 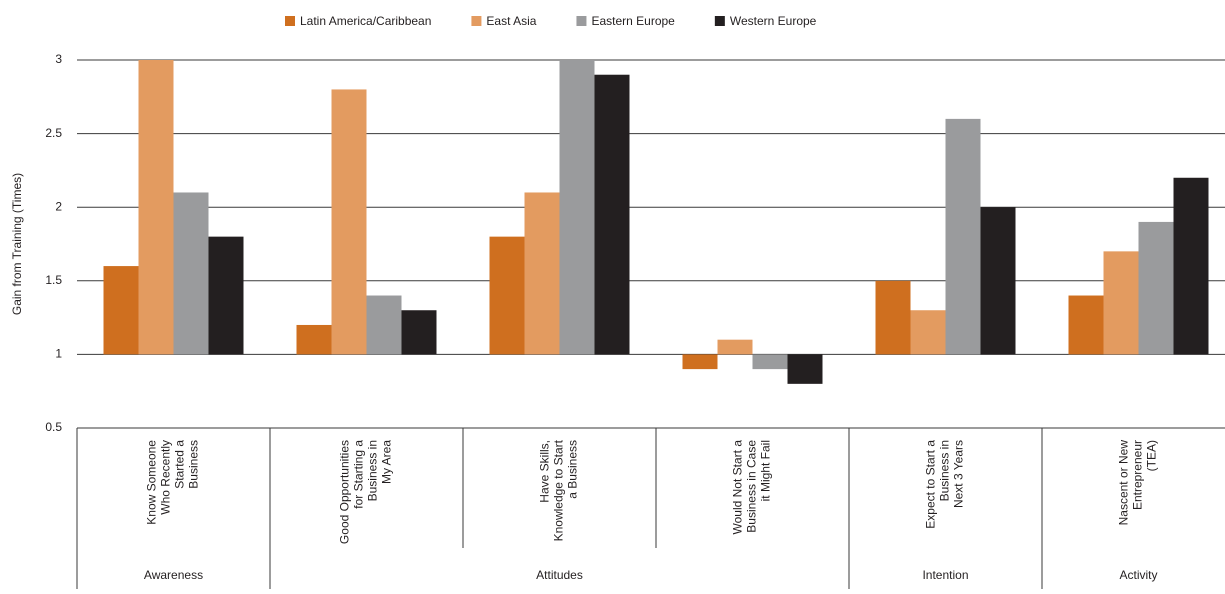 What do you see at coordinates (511, 21) in the screenshot?
I see `legend-label: East Asia` at bounding box center [511, 21].